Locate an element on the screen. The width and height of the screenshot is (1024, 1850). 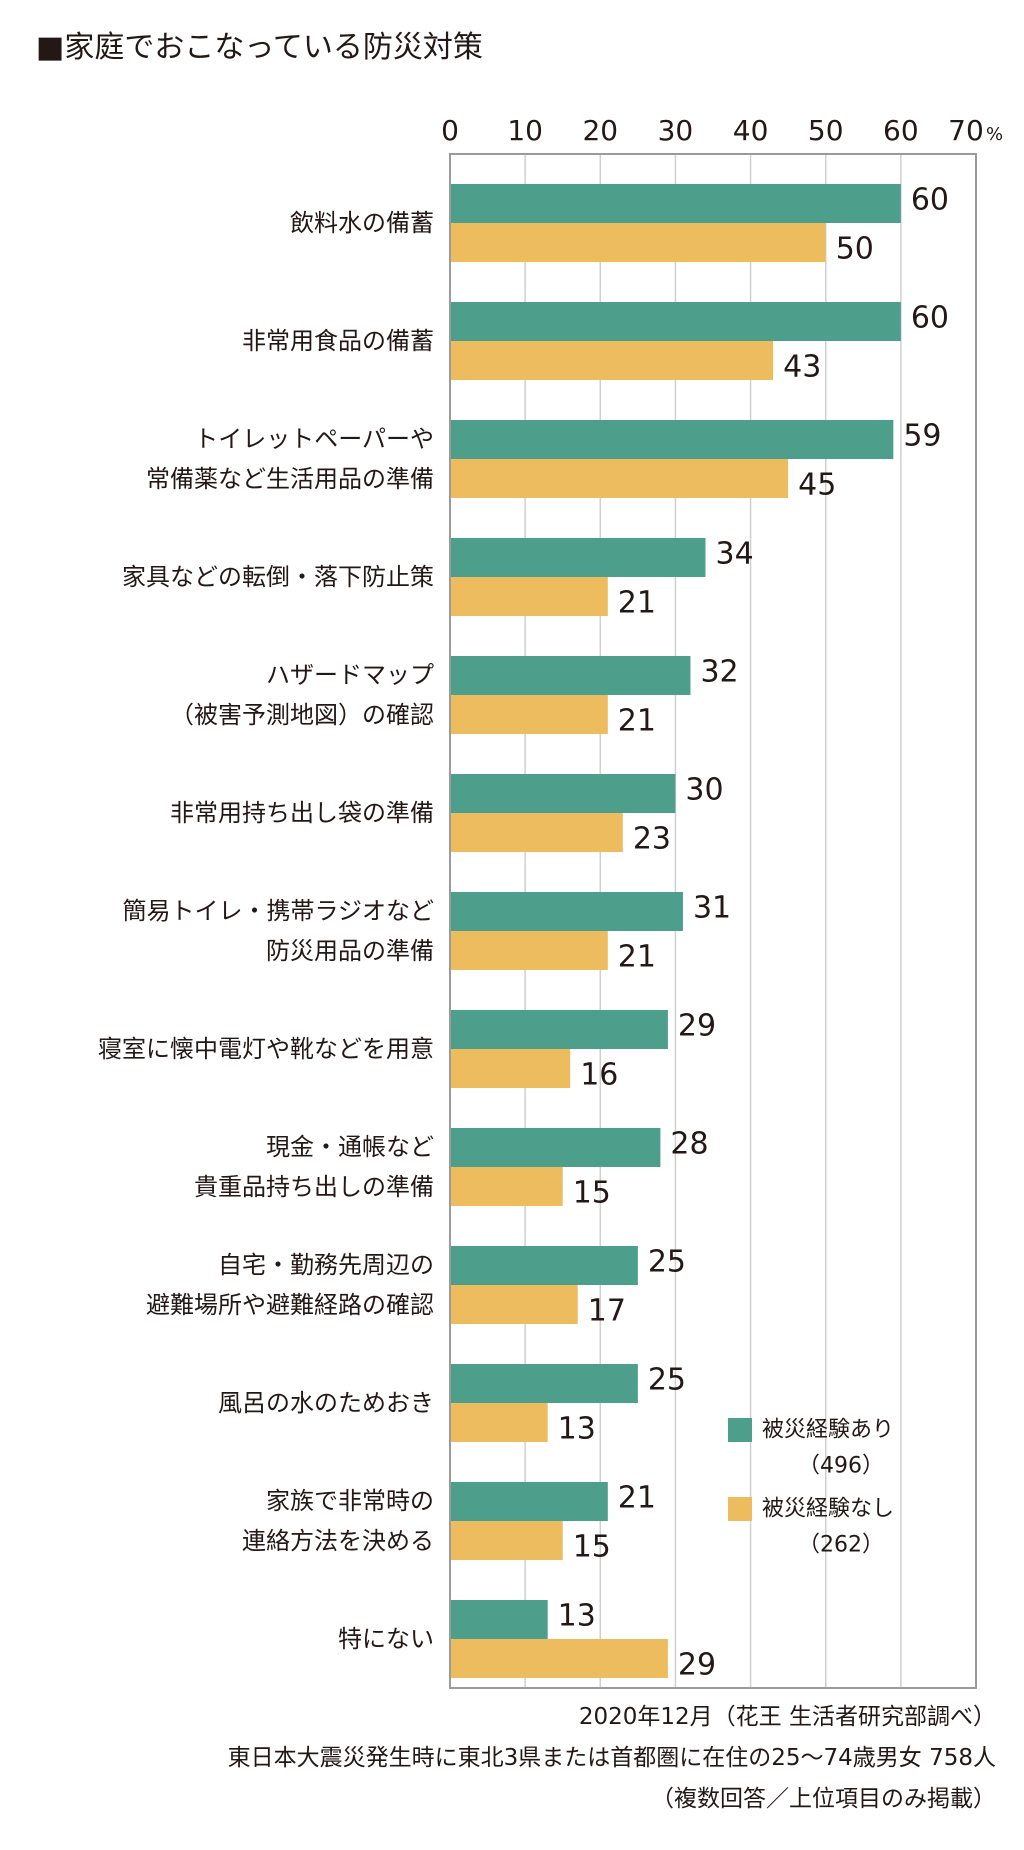
category-label: 簡易トイレ・携帯ラジオなど is located at coordinates (278, 911).